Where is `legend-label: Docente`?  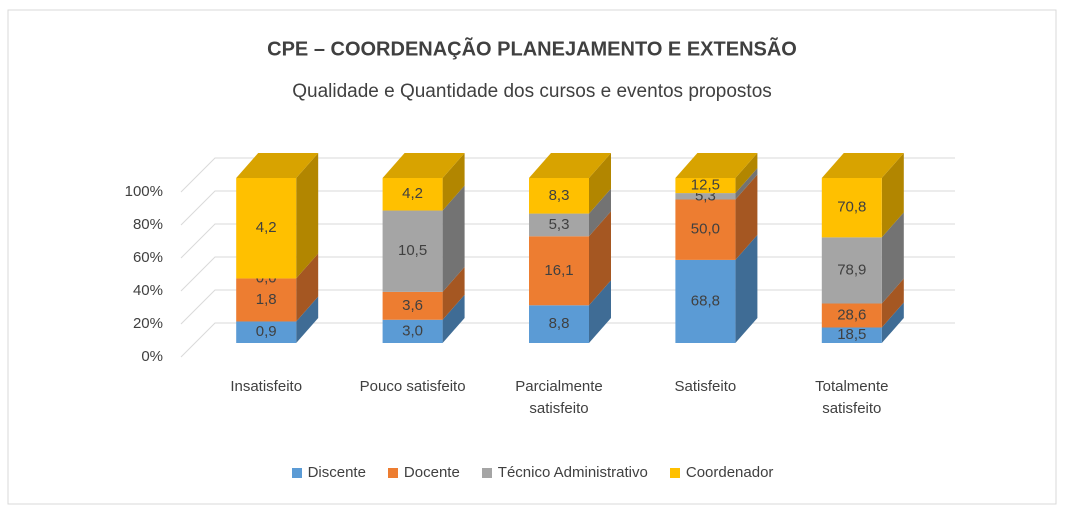
legend-label: Docente is located at coordinates (431, 472).